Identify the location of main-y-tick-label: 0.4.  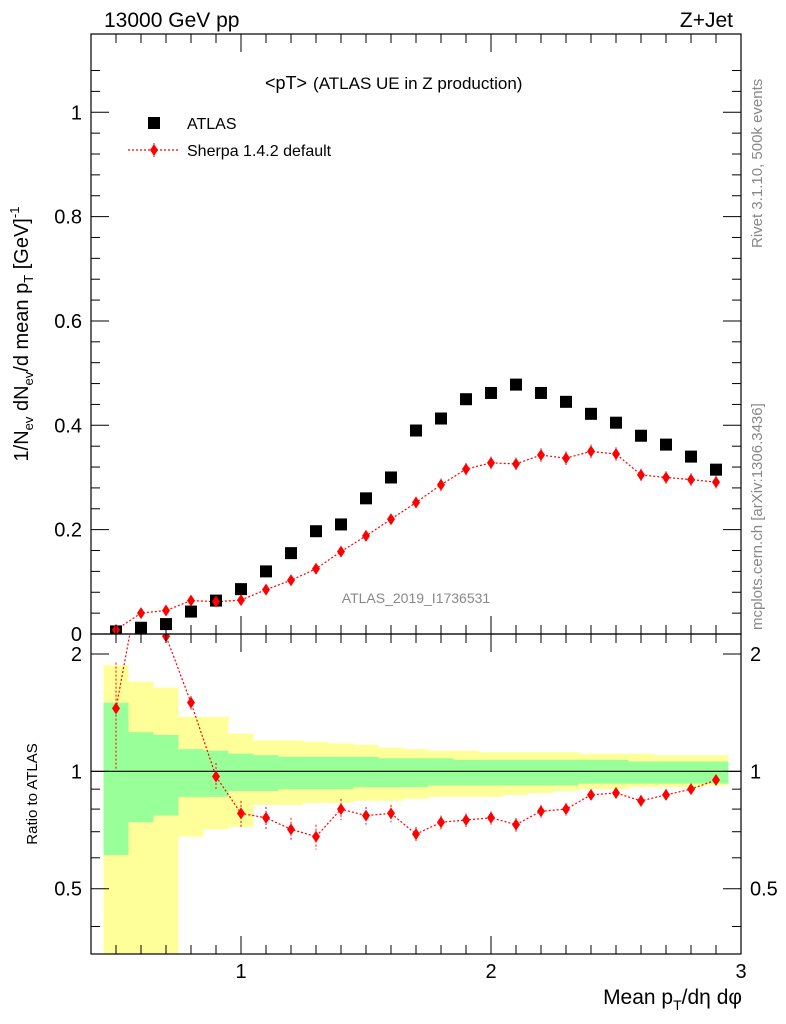
(68, 426).